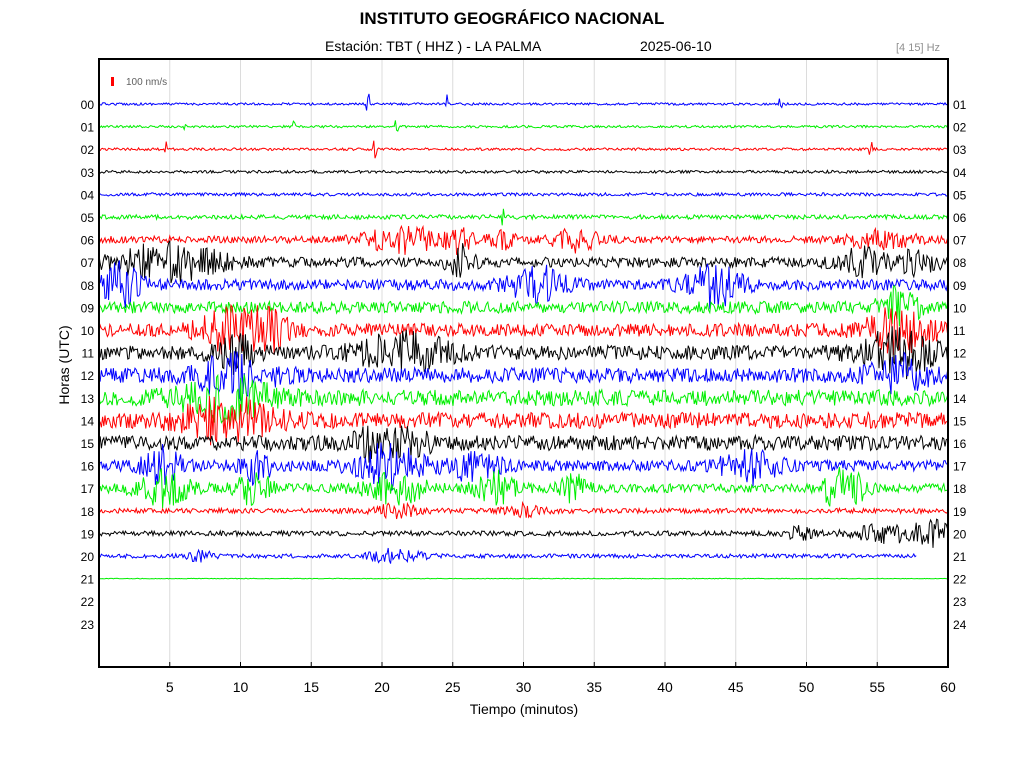  Describe the element at coordinates (960, 557) in the screenshot. I see `hour-label-right: 21` at that location.